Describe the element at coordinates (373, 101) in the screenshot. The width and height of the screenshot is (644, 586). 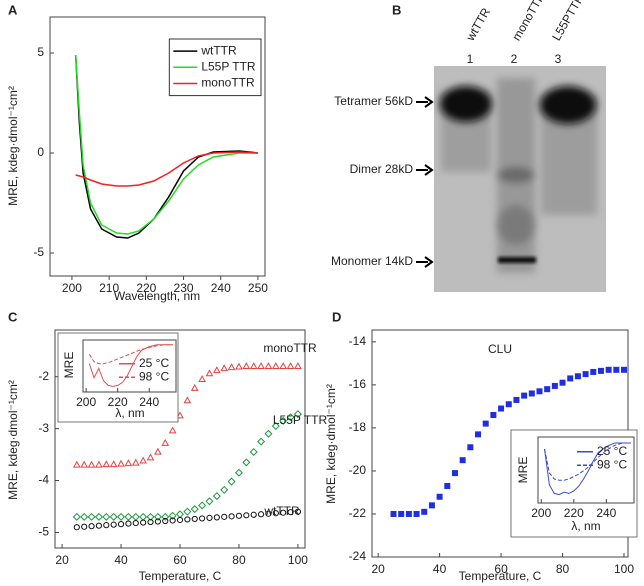
I see `band-label: Tetramer 56kD` at that location.